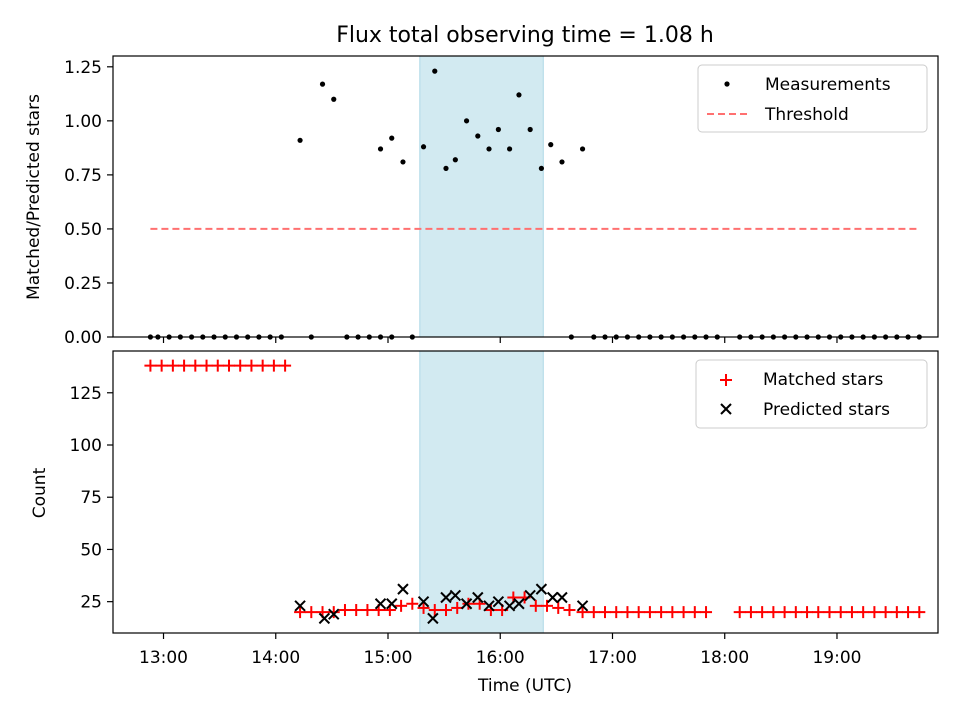 This screenshot has width=960, height=720. What do you see at coordinates (34, 197) in the screenshot?
I see `ratio-y-axis-label: Matched/Predicted stars` at bounding box center [34, 197].